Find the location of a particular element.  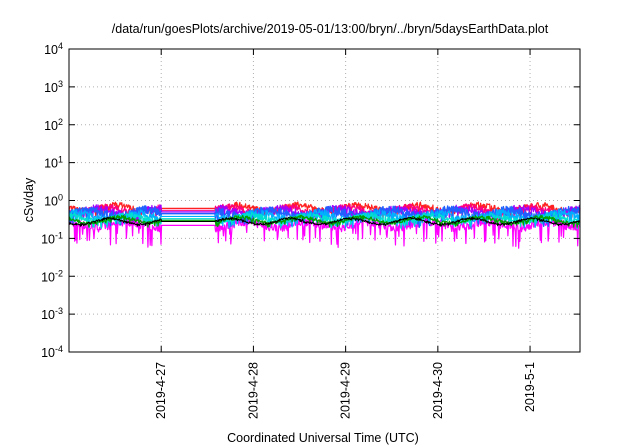

y-tick-label: 10³ is located at coordinates (53, 87).